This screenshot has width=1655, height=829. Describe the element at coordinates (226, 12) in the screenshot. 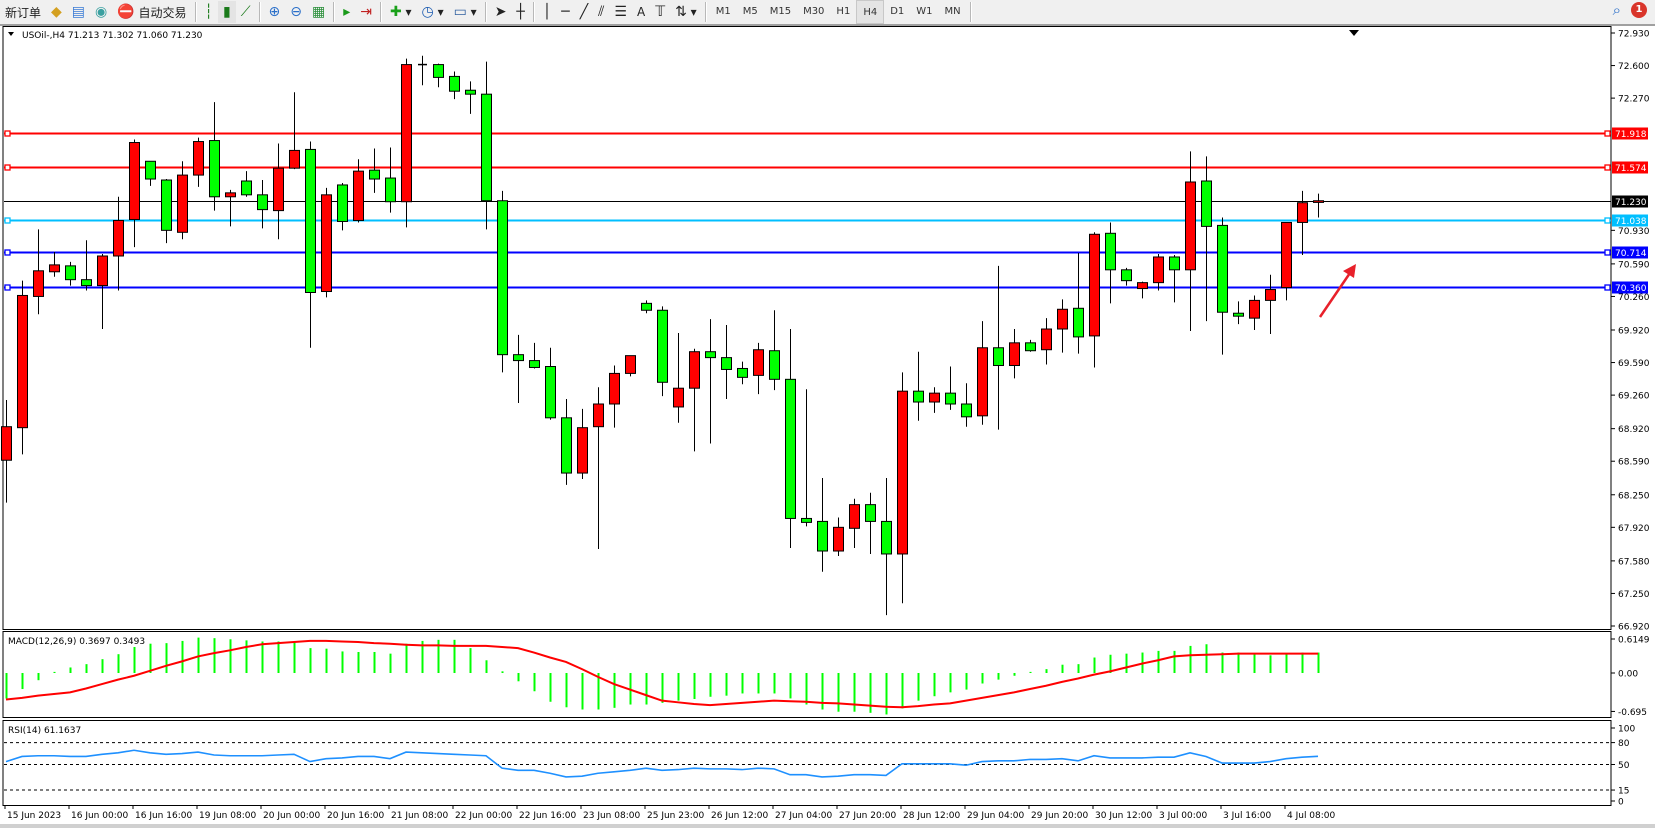

I see `candlestick-button: ▮` at that location.